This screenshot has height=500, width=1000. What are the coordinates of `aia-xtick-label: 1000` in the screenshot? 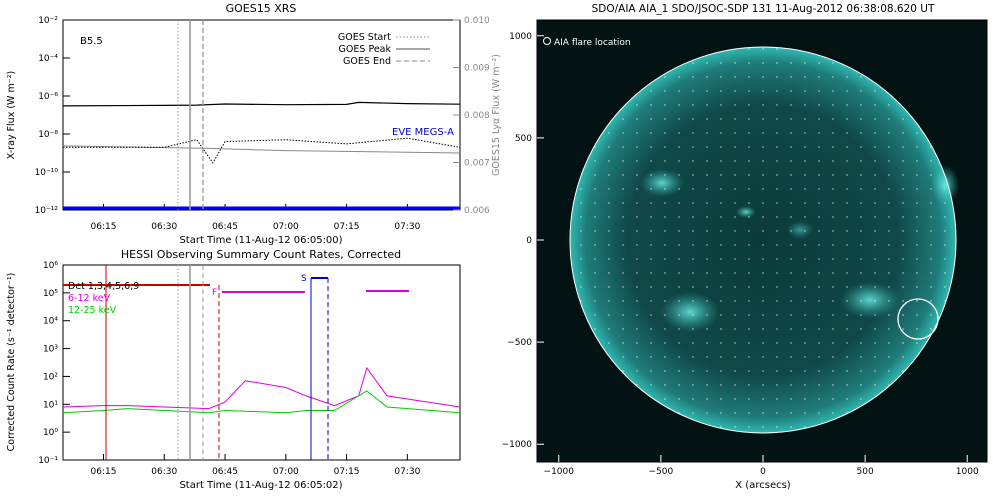 It's located at (967, 472).